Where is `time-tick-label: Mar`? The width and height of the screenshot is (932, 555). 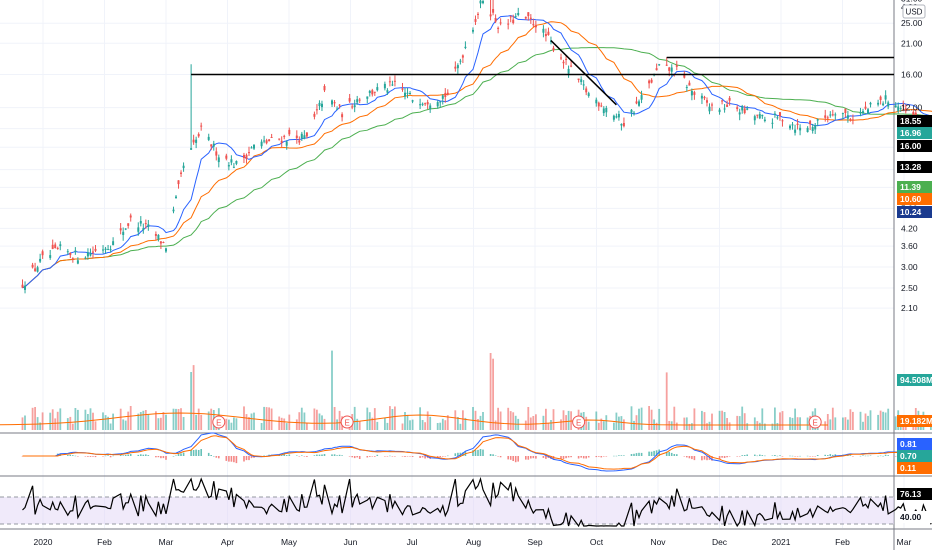 time-tick-label: Mar is located at coordinates (166, 542).